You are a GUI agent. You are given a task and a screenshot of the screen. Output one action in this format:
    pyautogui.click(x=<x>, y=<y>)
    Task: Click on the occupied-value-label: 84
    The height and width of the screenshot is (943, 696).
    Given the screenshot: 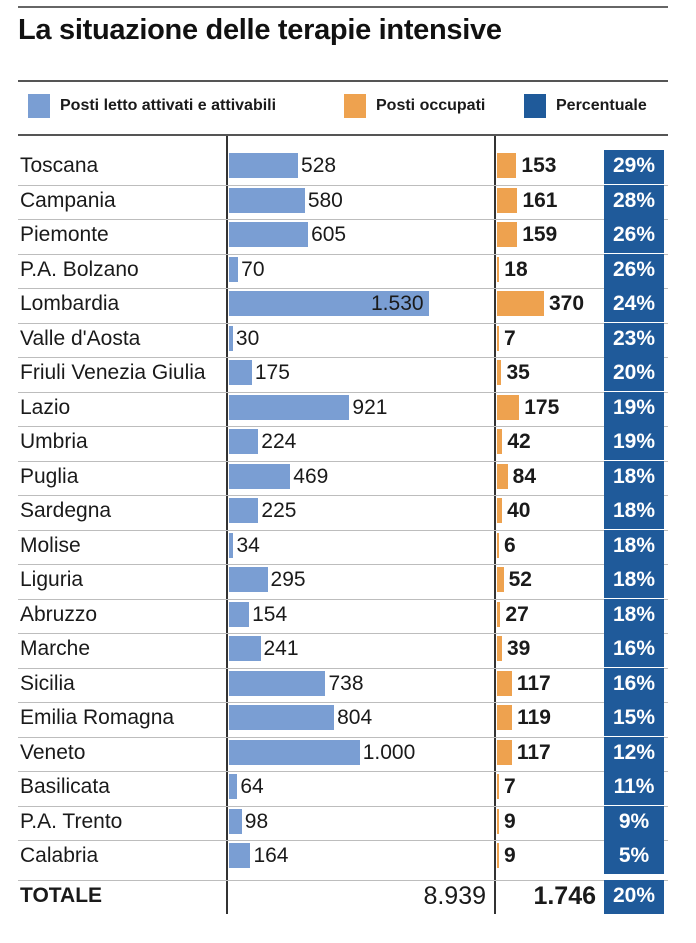 What is the action you would take?
    pyautogui.click(x=524, y=476)
    